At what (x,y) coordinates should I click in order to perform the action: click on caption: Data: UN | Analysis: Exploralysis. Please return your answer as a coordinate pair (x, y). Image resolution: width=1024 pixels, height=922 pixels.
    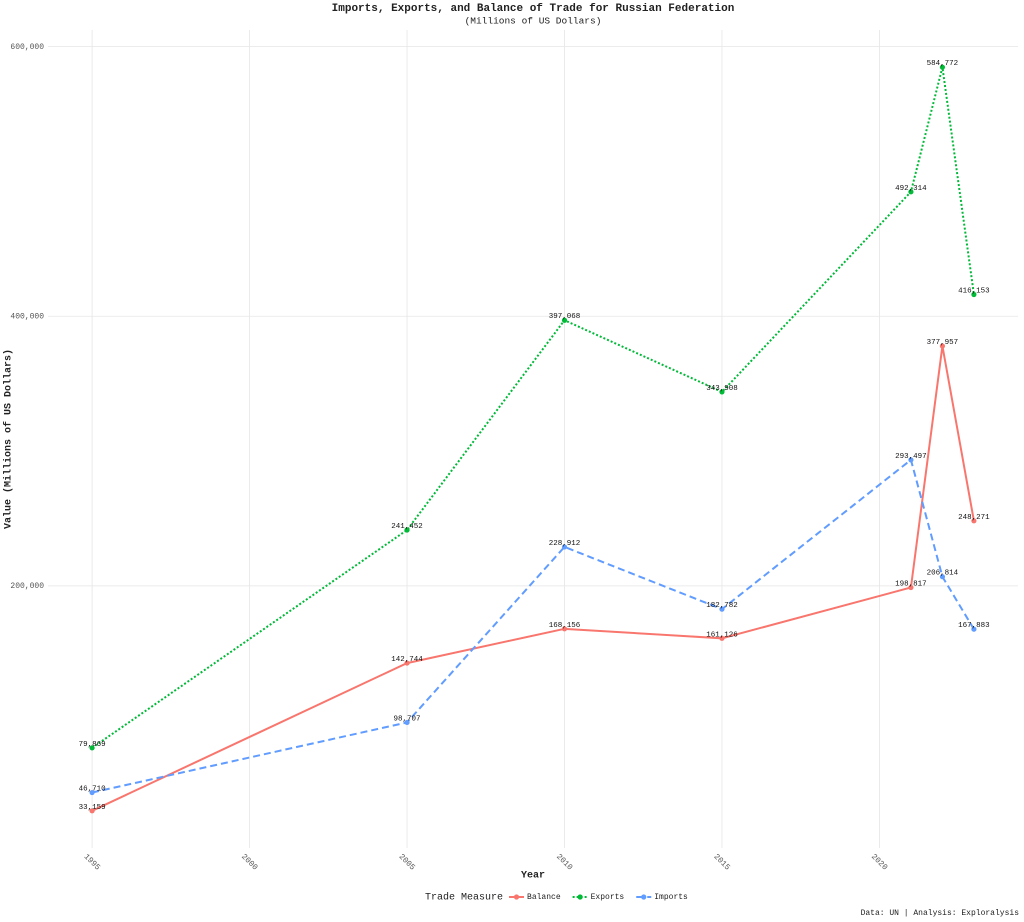
    Looking at the image, I should click on (940, 913).